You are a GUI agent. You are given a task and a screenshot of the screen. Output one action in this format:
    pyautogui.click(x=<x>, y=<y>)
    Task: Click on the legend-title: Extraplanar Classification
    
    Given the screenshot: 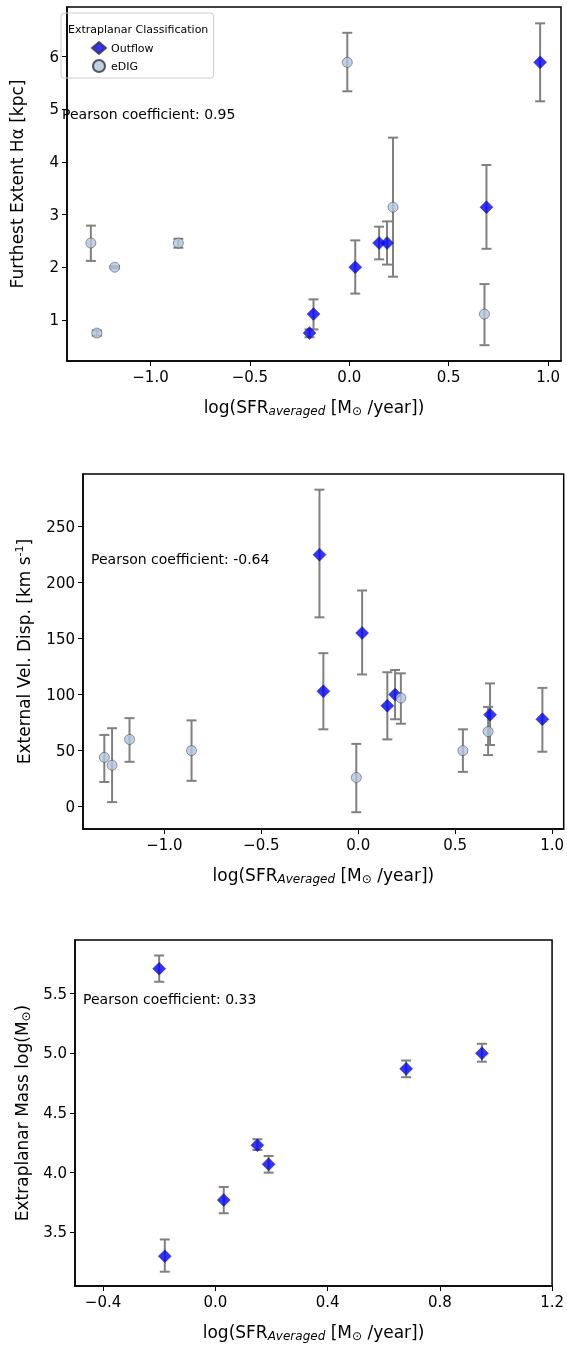 What is the action you would take?
    pyautogui.click(x=138, y=29)
    